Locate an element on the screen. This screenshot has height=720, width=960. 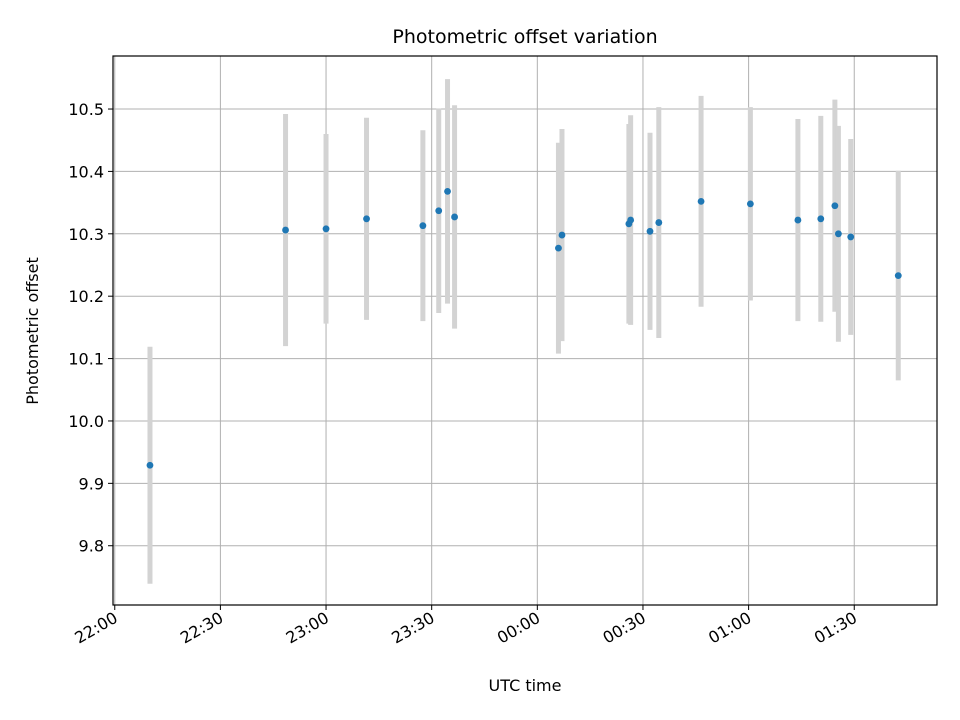
y-tick-label: 10.0 is located at coordinates (86, 421).